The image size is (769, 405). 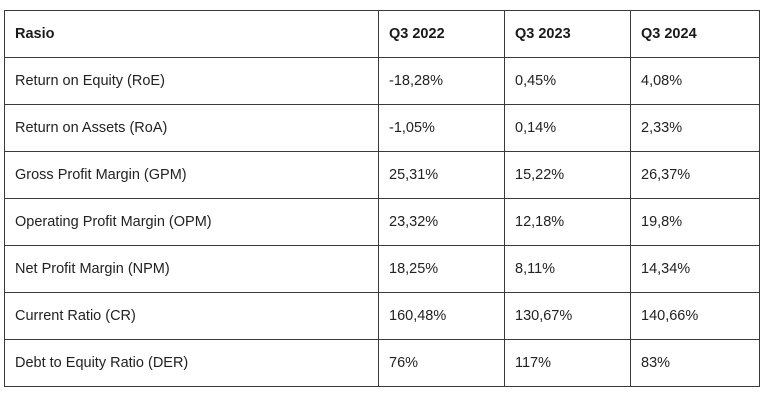 What do you see at coordinates (695, 363) in the screenshot?
I see `value-cell: 83%` at bounding box center [695, 363].